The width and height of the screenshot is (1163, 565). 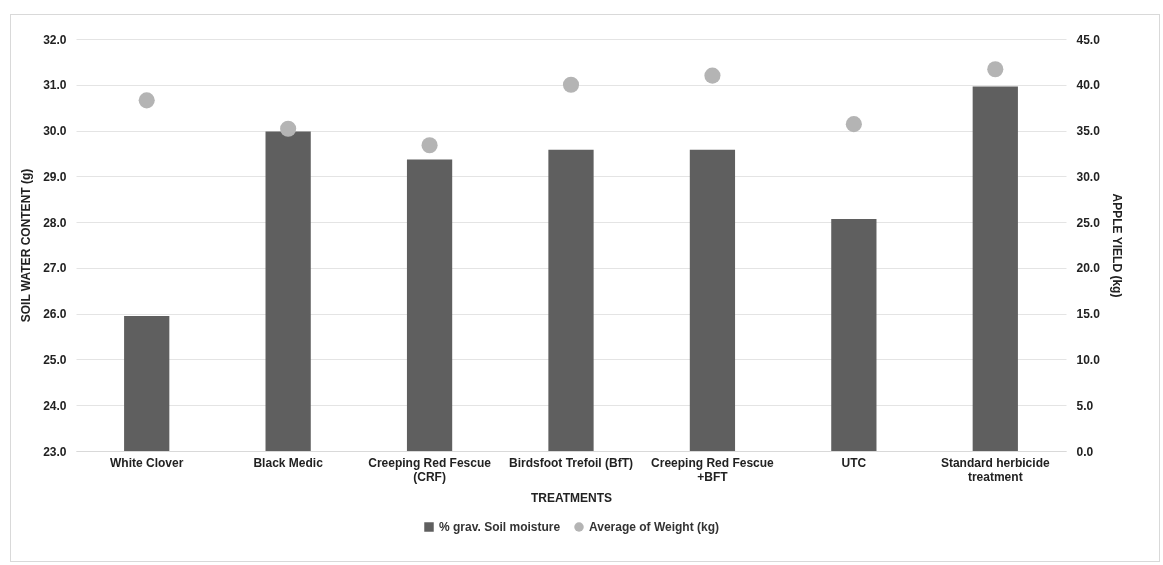 What do you see at coordinates (1088, 222) in the screenshot?
I see `y2-tick-label: 25.0` at bounding box center [1088, 222].